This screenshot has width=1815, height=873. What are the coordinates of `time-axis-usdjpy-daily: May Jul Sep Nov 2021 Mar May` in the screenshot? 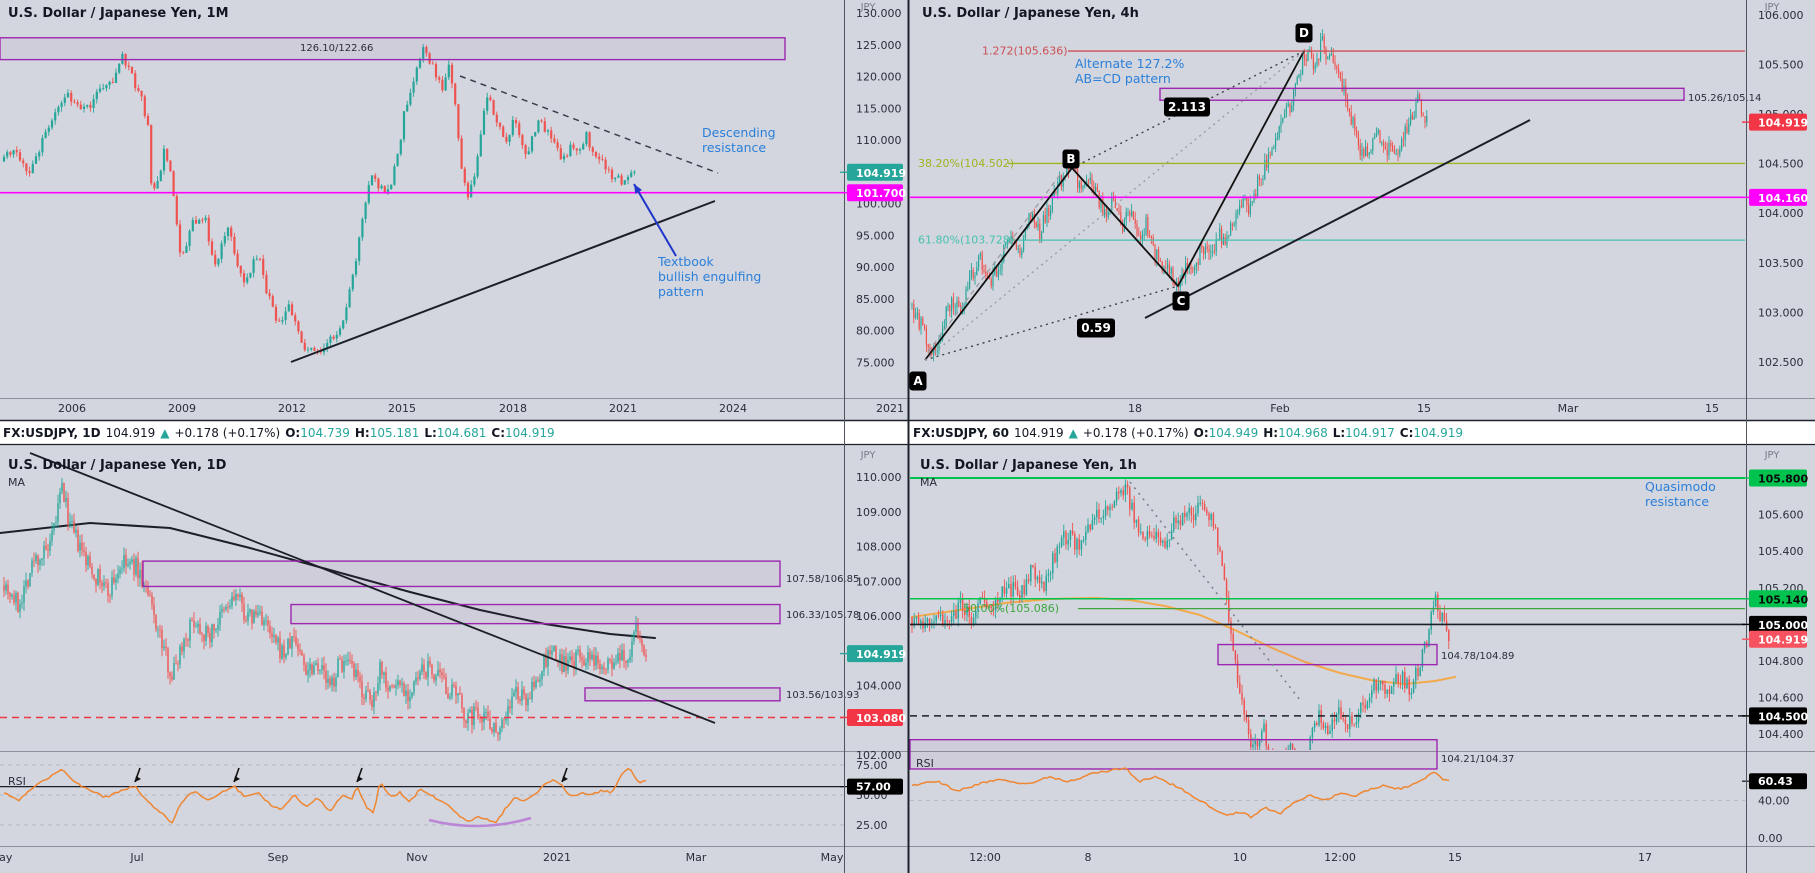 It's located at (422, 857).